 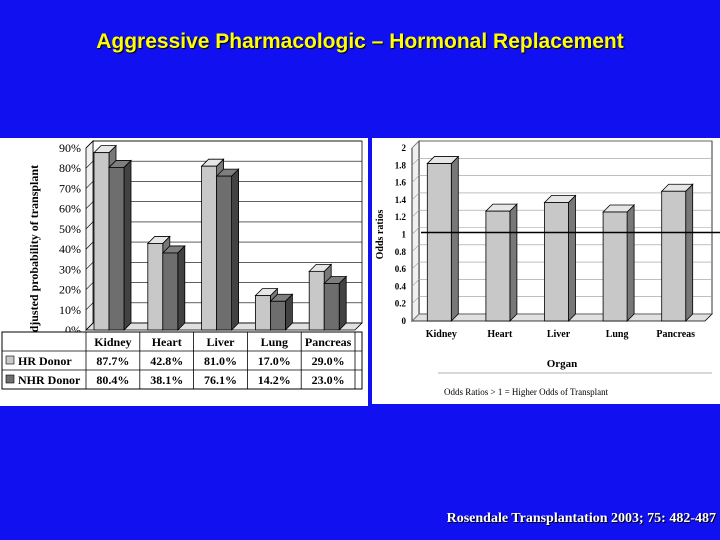 What do you see at coordinates (173, 287) in the screenshot?
I see `bar-heart-nhr-donor` at bounding box center [173, 287].